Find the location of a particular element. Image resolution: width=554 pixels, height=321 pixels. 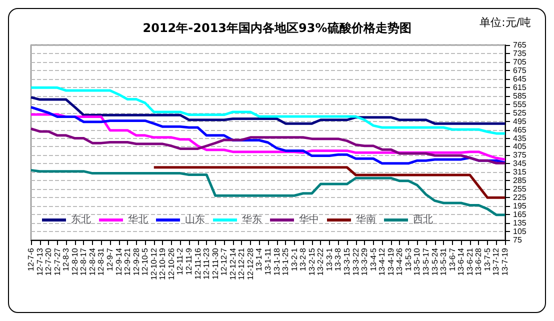

y-tick-label: 495 is located at coordinates (520, 121).